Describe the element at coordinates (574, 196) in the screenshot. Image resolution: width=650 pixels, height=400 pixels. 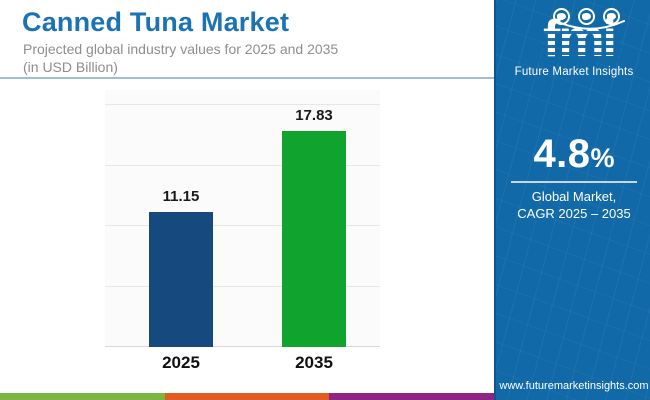
I see `cagr-caption-line-1: Global Market,` at that location.